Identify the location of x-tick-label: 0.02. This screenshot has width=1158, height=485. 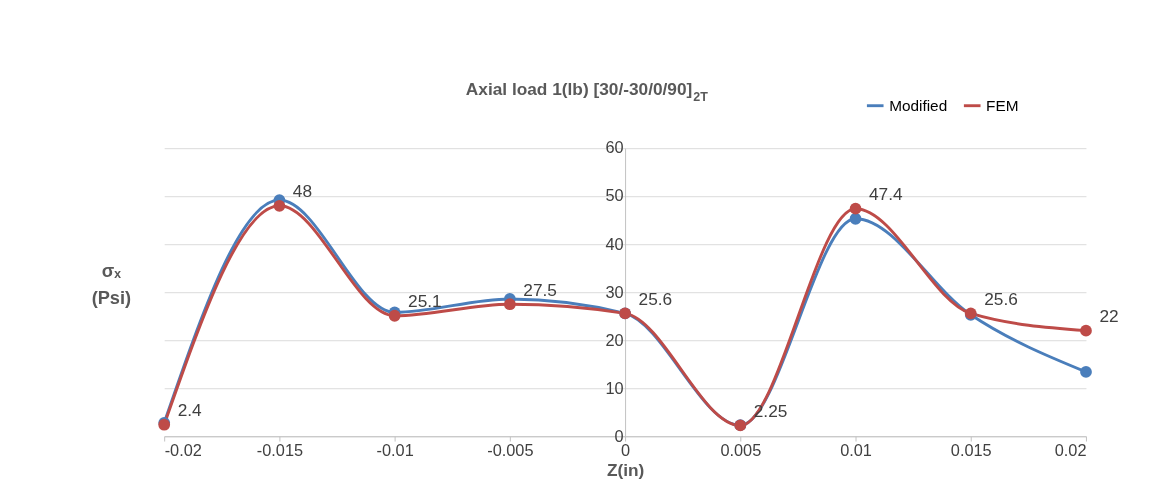
(1070, 449).